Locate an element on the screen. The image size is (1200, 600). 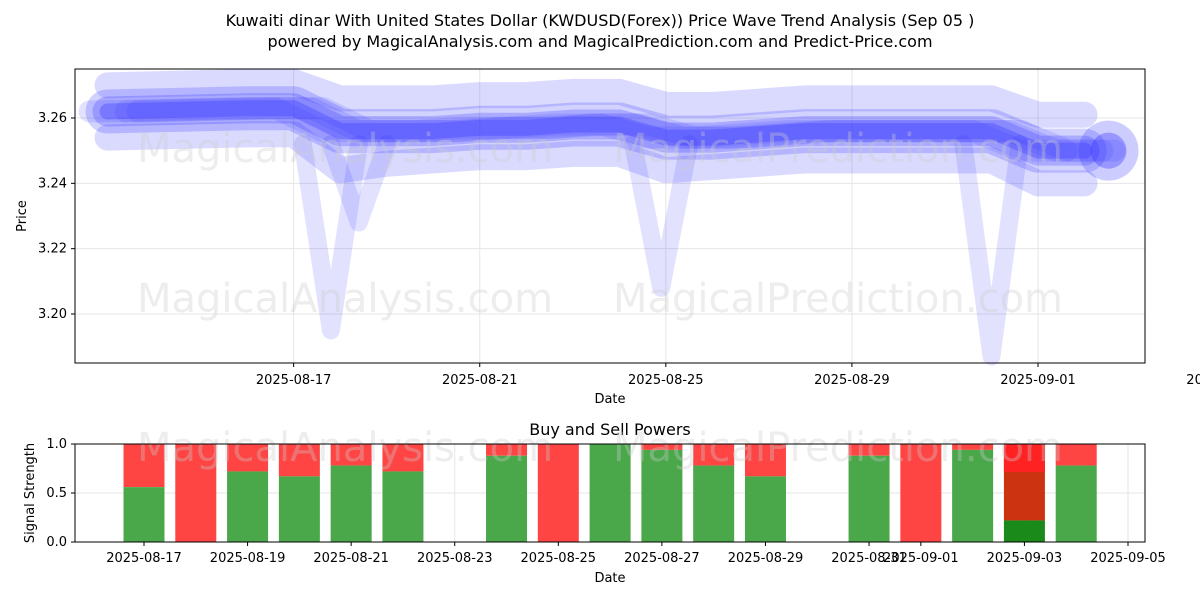
price-y-tick-label: 3.20 is located at coordinates (52, 314).